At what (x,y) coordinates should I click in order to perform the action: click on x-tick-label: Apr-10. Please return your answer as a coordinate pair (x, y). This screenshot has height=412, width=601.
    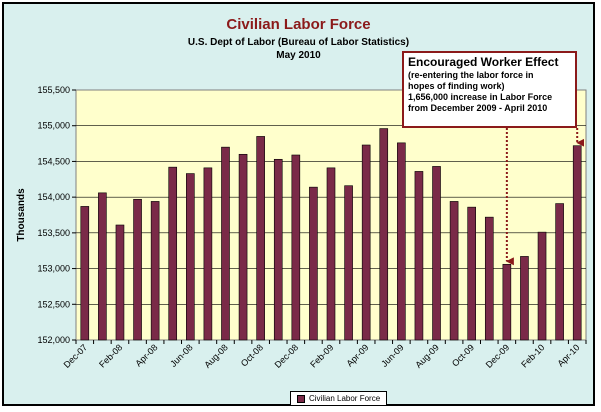
    Looking at the image, I should click on (568, 355).